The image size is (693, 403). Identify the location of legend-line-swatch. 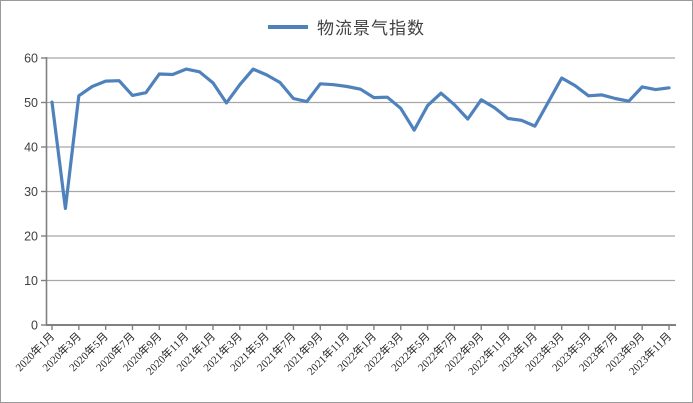
(288, 26).